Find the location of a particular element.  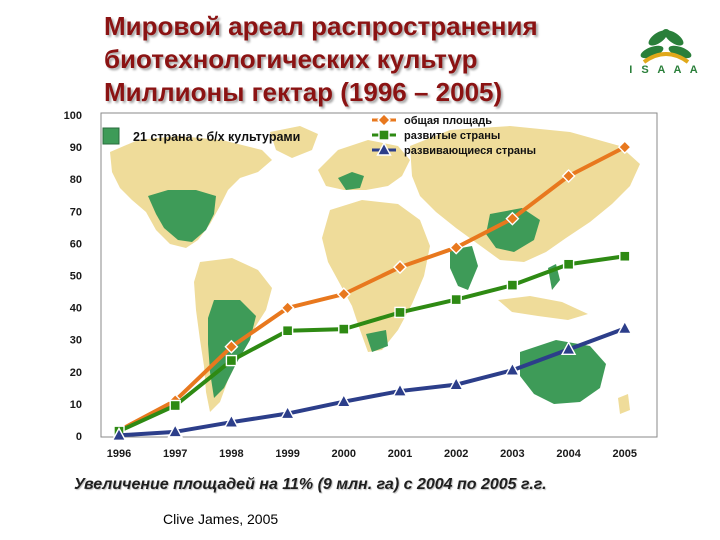

legend-marker-developing is located at coordinates (384, 148).